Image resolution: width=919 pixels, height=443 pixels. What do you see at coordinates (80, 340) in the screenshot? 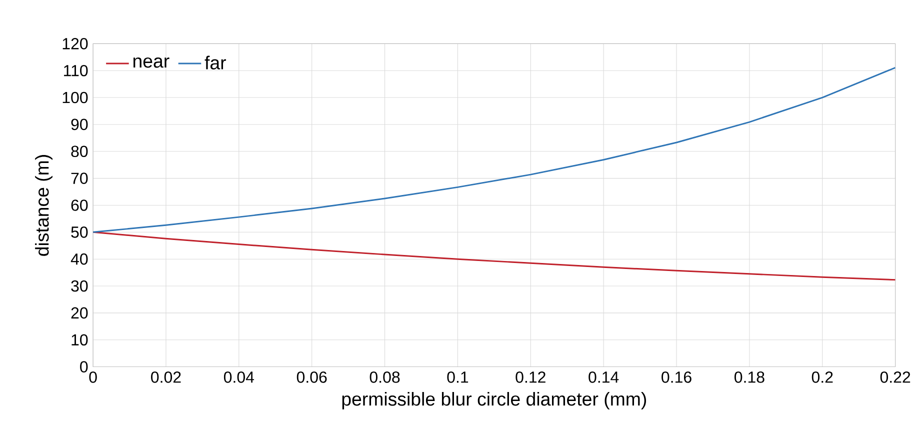
I see `y-tick-label: 10` at bounding box center [80, 340].